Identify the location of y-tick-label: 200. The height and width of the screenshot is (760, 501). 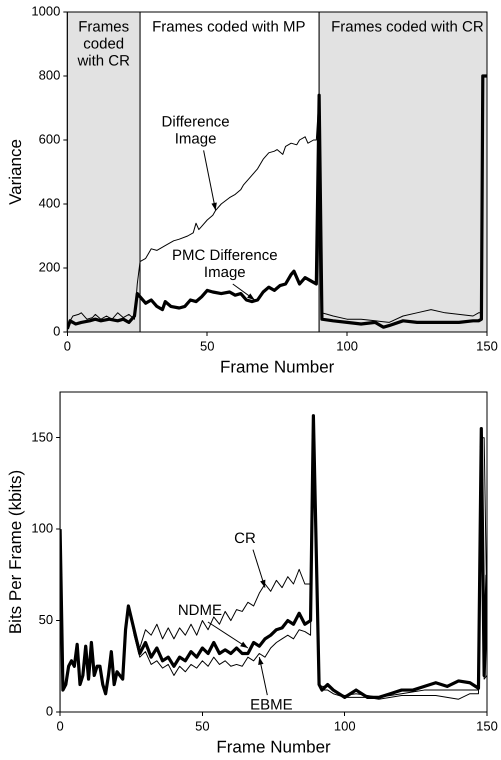
(49, 267).